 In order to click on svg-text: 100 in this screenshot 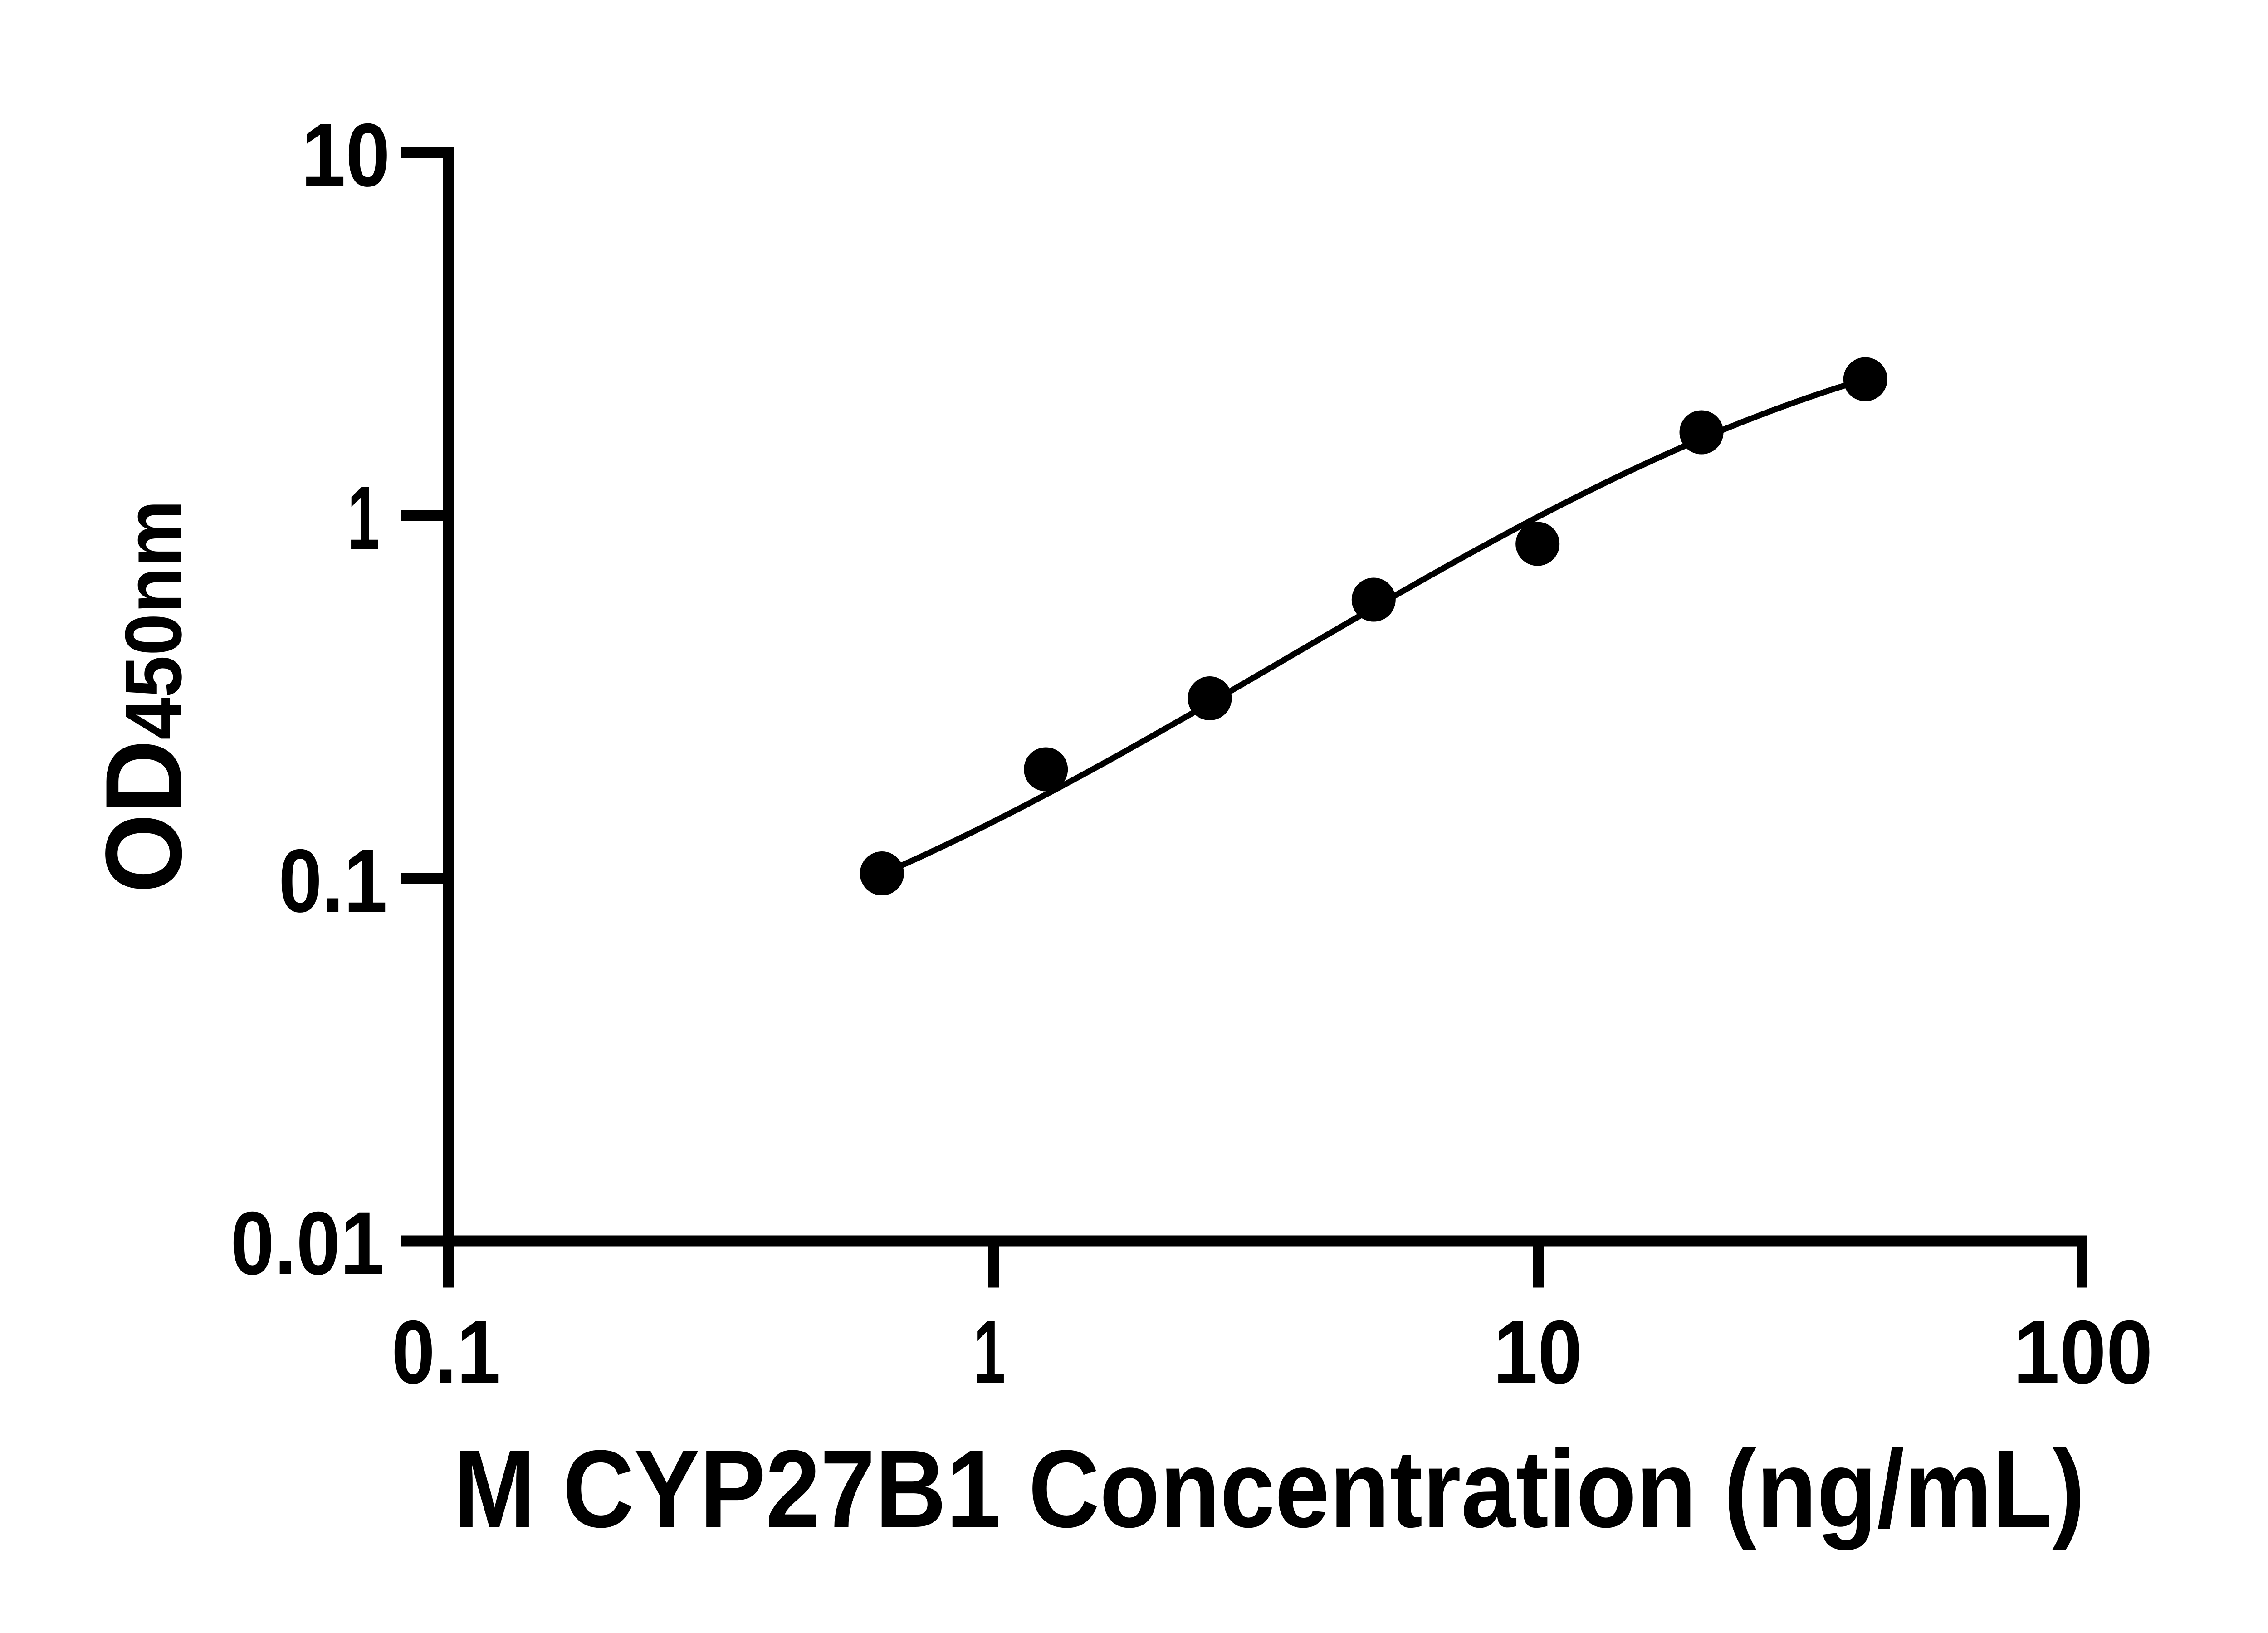, I will do `click(2083, 1352)`.